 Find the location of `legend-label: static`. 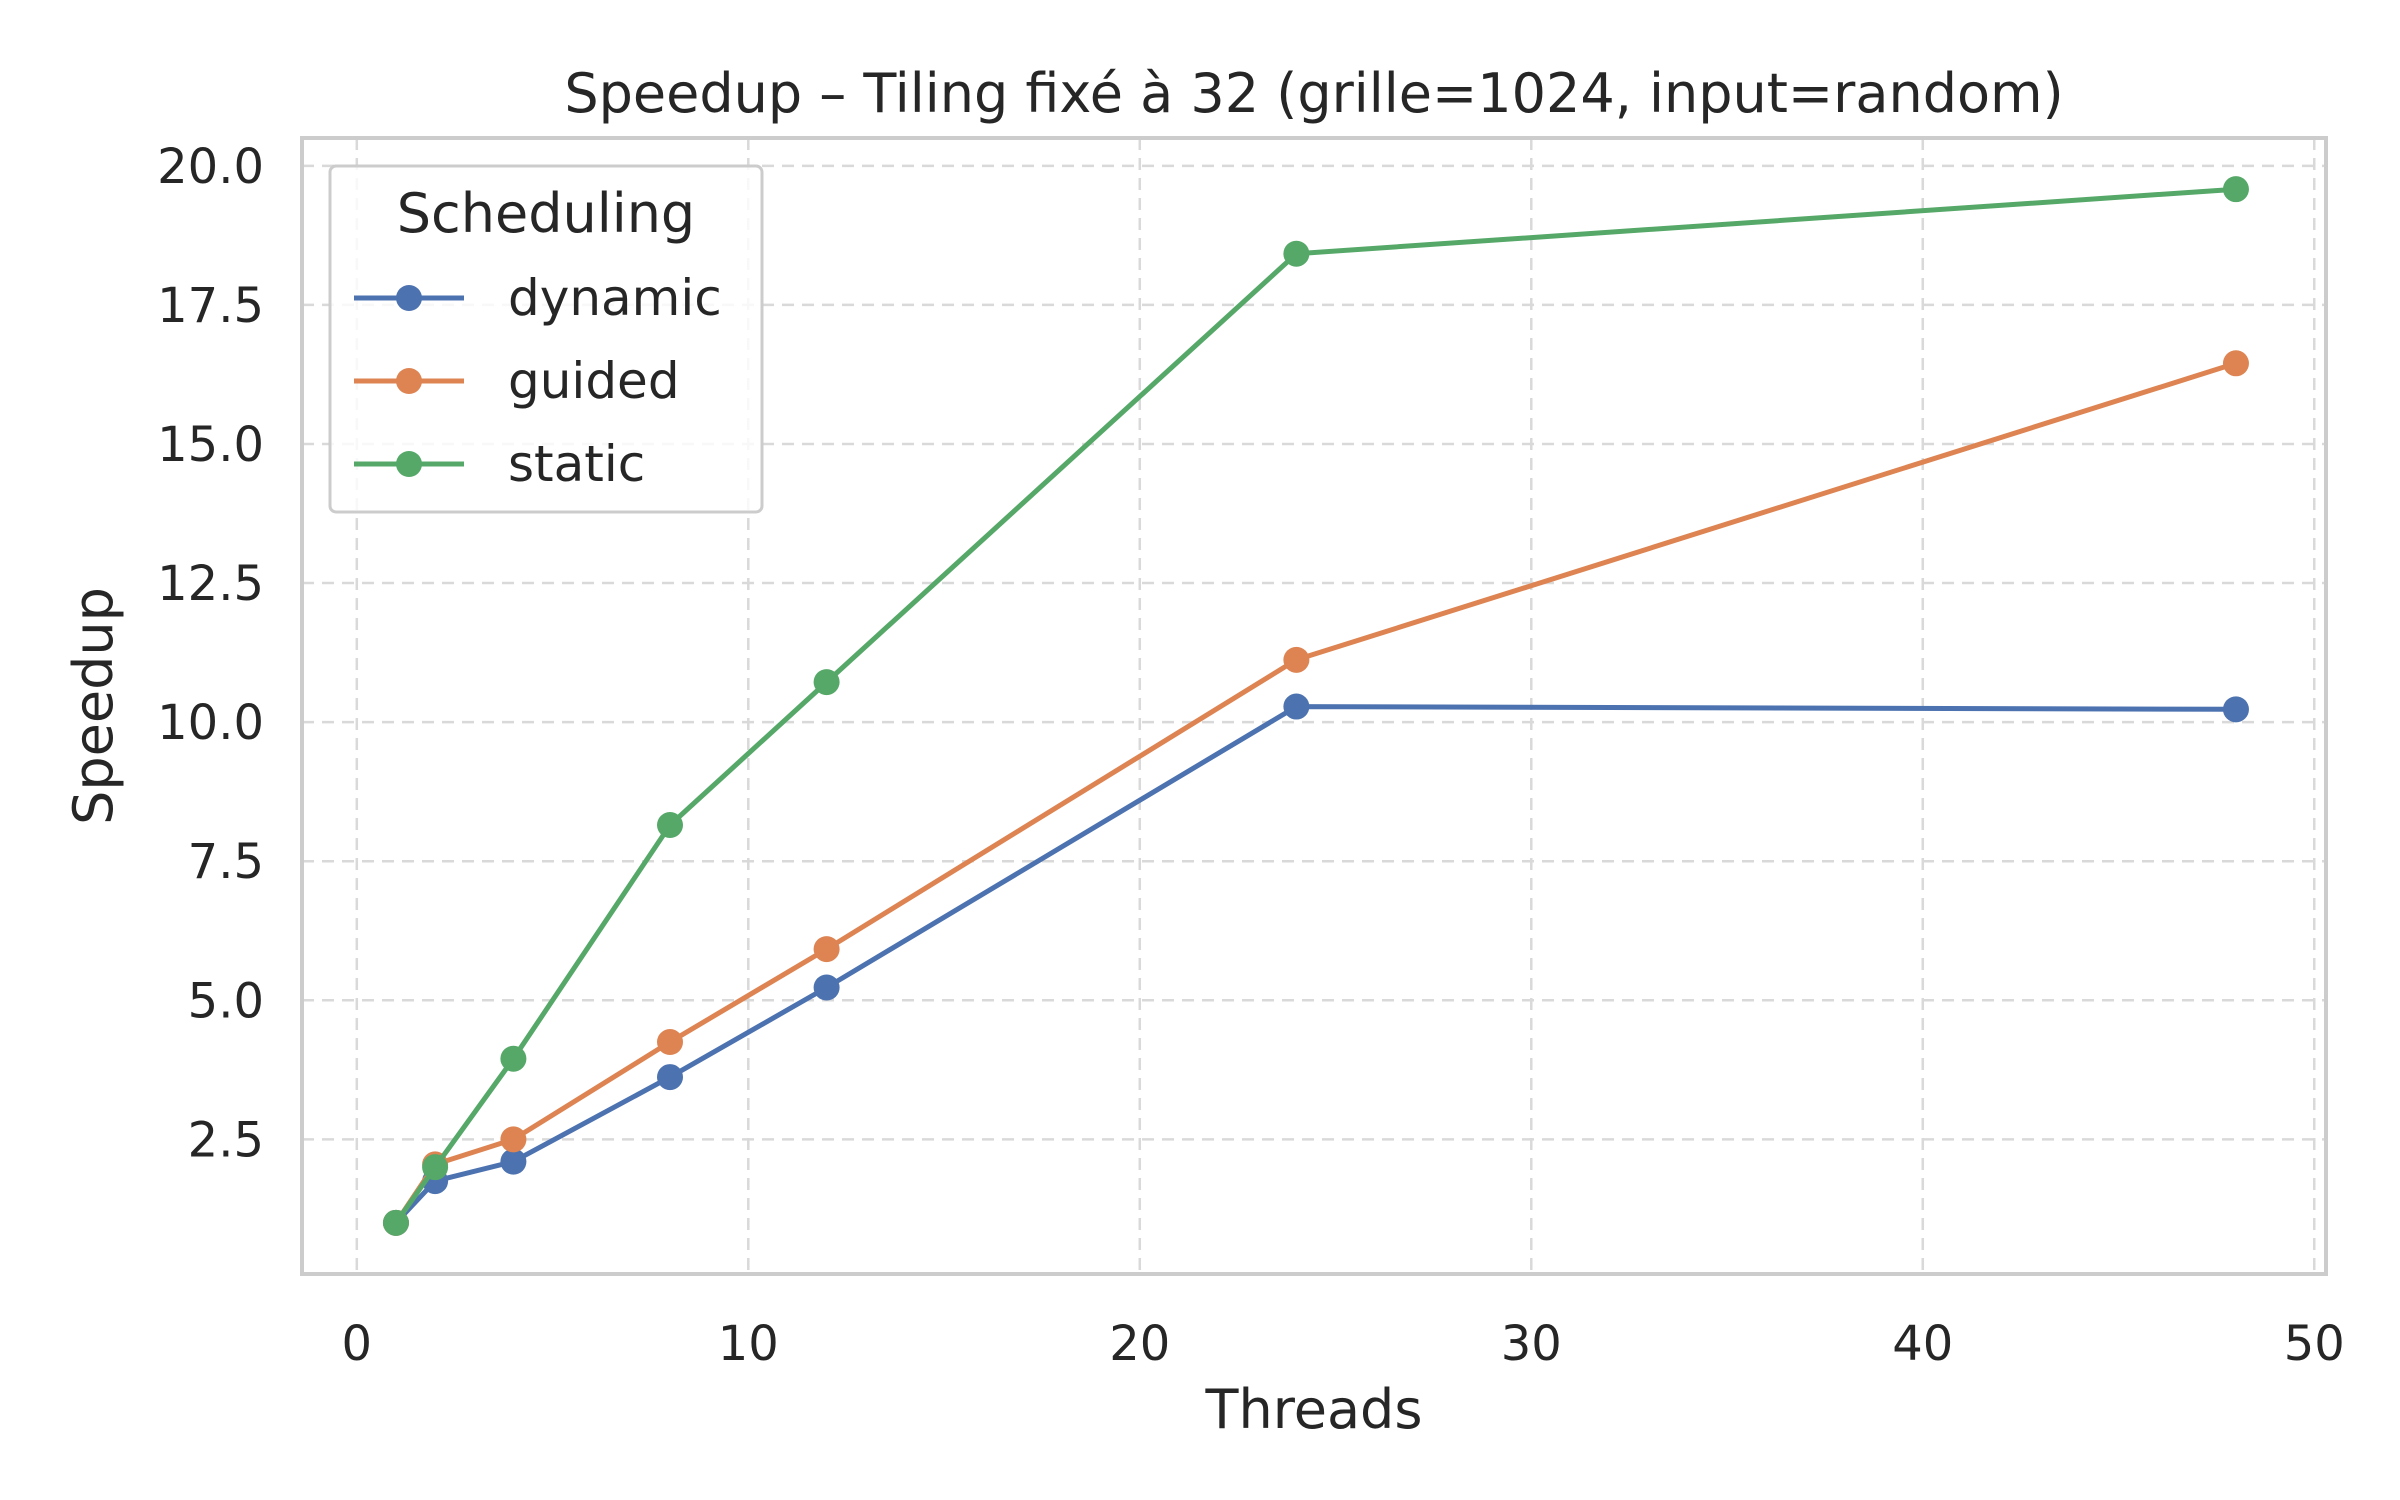

legend-label: static is located at coordinates (576, 464).